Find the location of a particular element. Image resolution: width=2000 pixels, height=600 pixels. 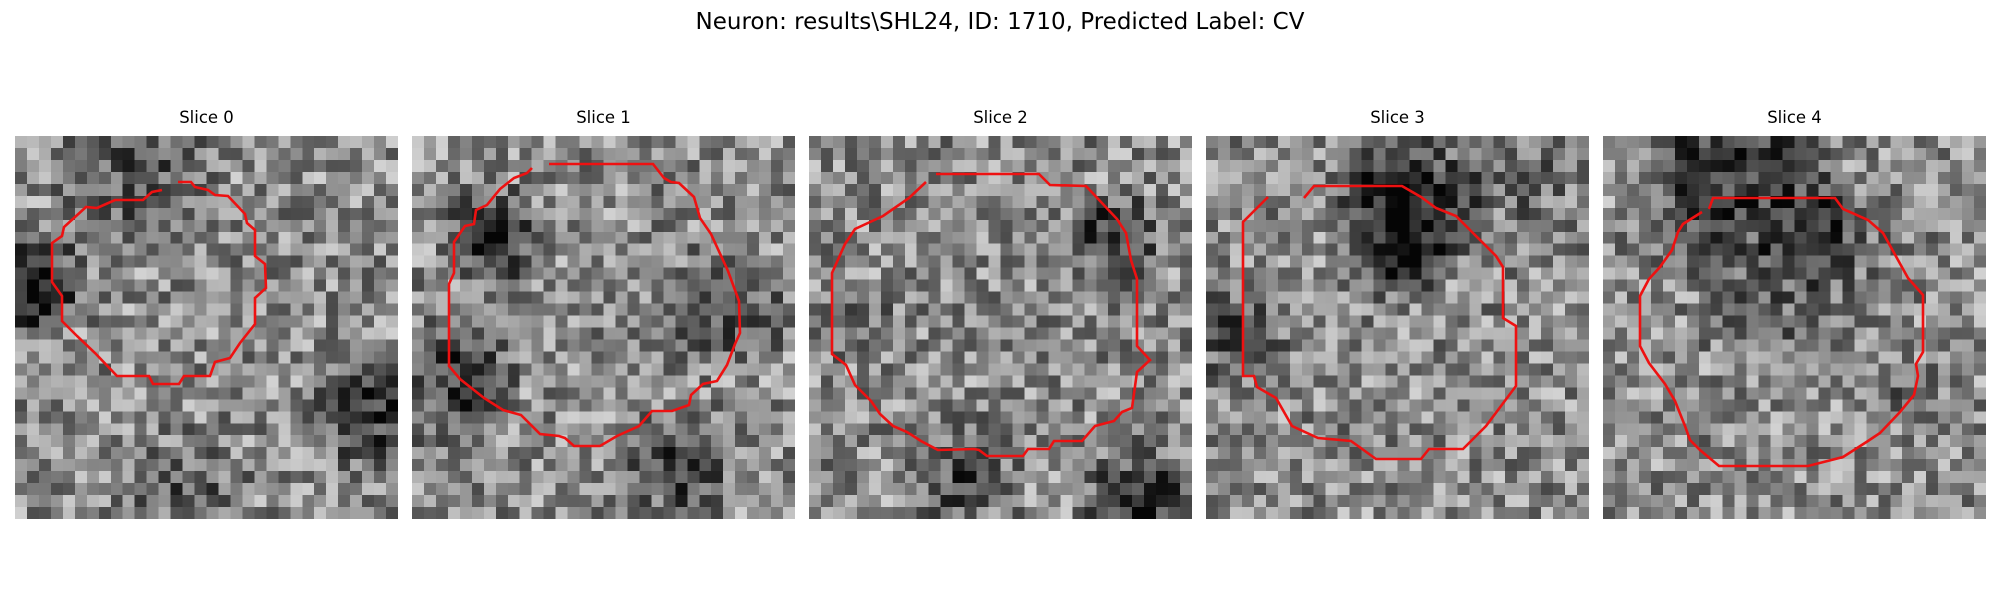

slice-title: Slice 3 is located at coordinates (1397, 117).